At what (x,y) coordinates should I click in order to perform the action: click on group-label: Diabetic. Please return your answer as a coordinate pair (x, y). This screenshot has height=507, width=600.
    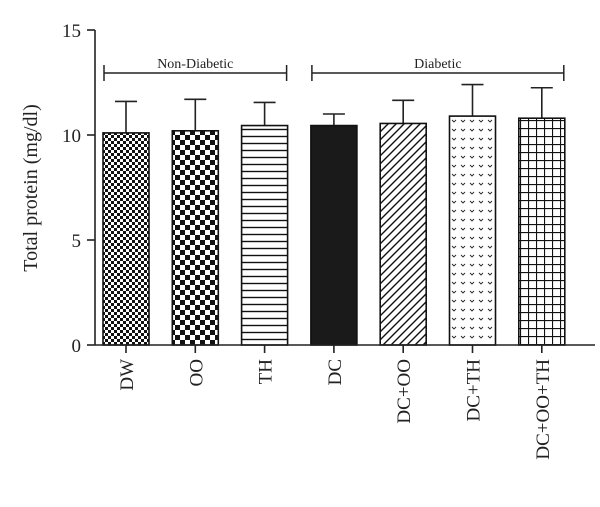
    Looking at the image, I should click on (437, 64).